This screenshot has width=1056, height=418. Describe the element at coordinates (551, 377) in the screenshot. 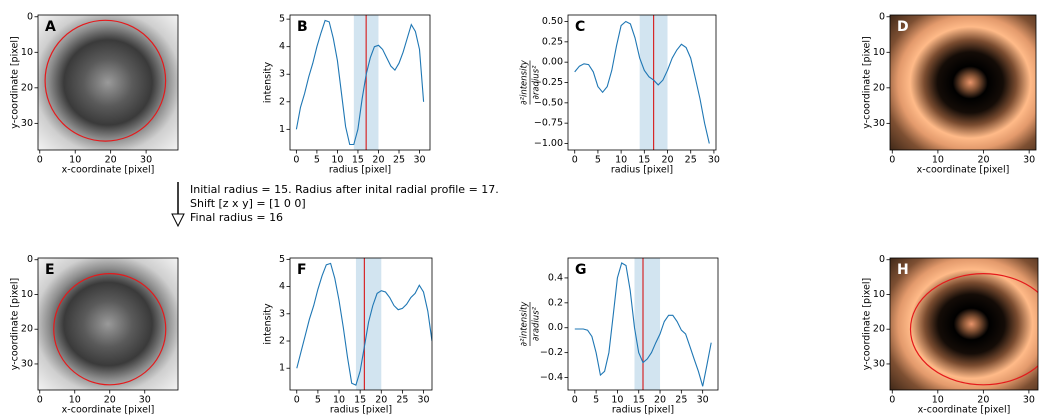

I see `y-tick-label: −0.4` at that location.